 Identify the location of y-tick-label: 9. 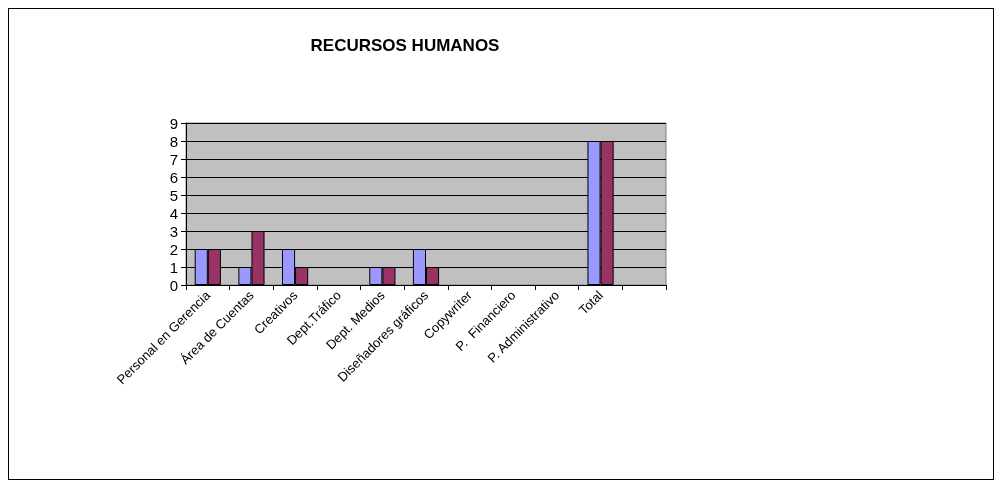
(173, 123).